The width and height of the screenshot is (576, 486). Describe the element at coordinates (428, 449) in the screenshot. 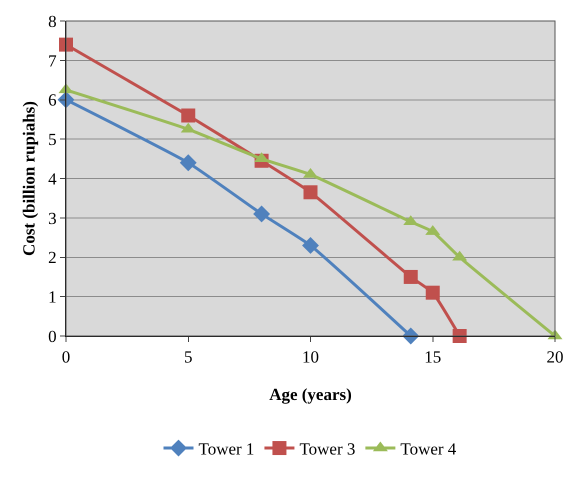

I see `legend-label: Tower 4` at that location.